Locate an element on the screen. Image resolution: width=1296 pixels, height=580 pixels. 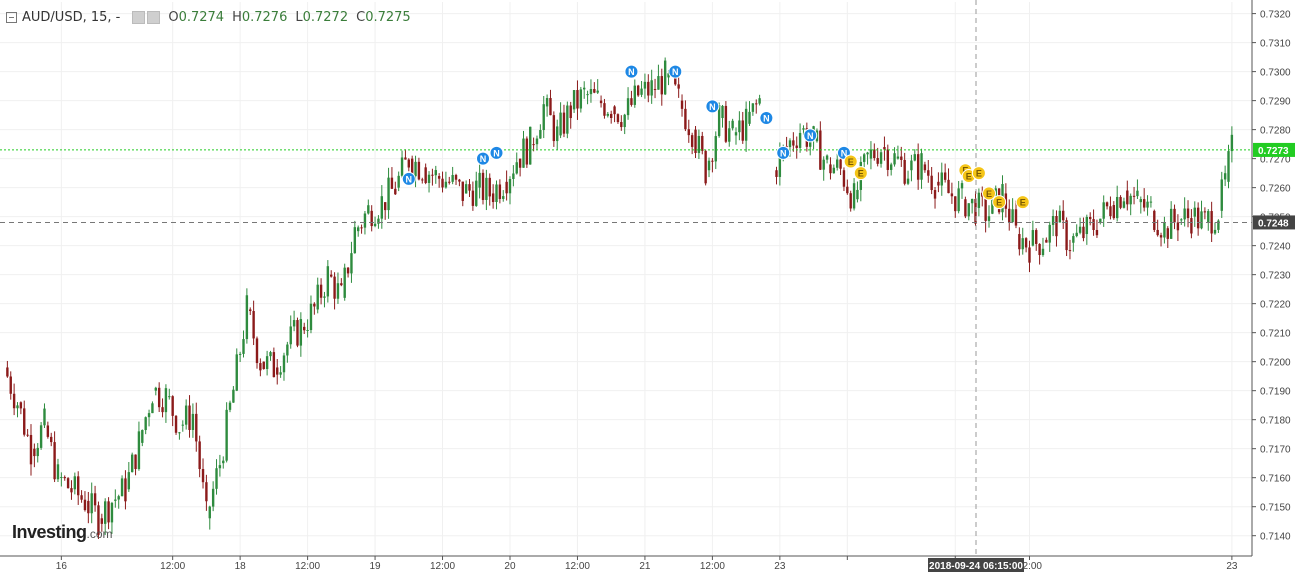
collapse-icon is located at coordinates (11, 17).